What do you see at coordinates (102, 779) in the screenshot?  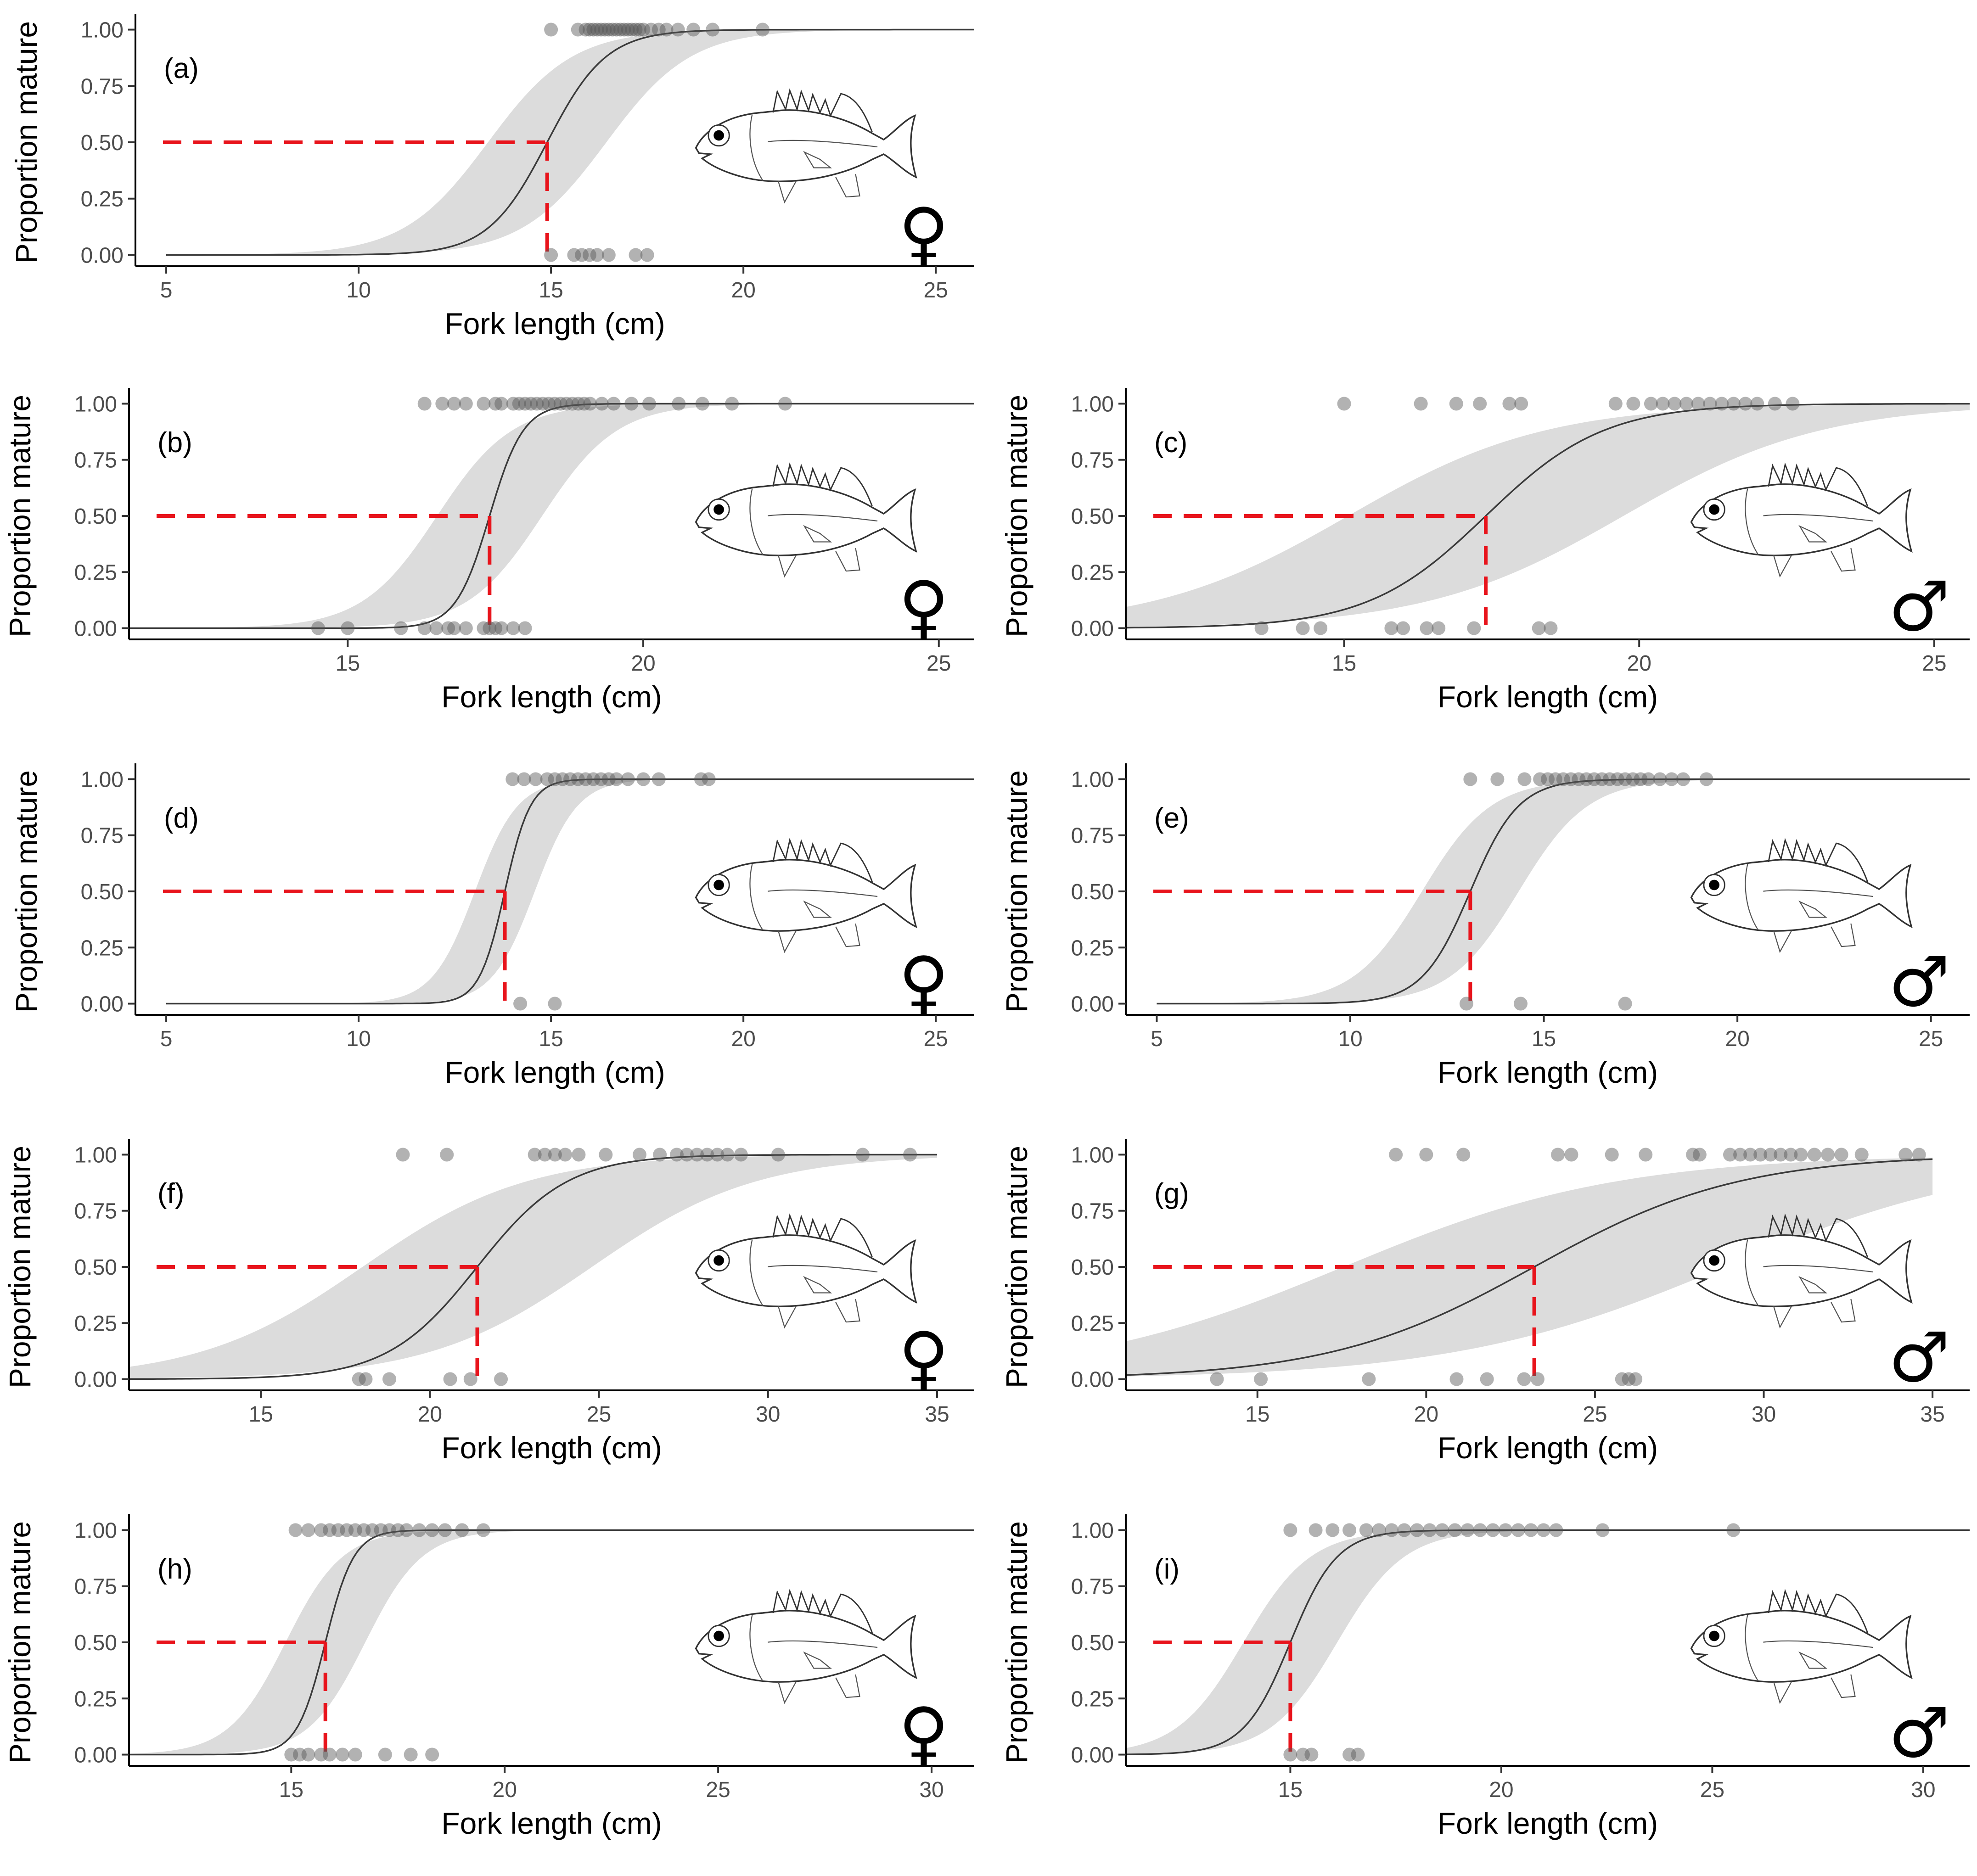 I see `y-tick-label: 1.00` at bounding box center [102, 779].